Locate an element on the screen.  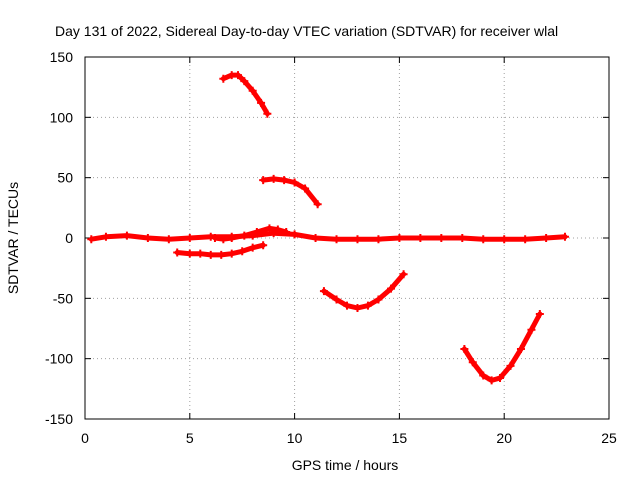
x-tick-label: 5 is located at coordinates (190, 438).